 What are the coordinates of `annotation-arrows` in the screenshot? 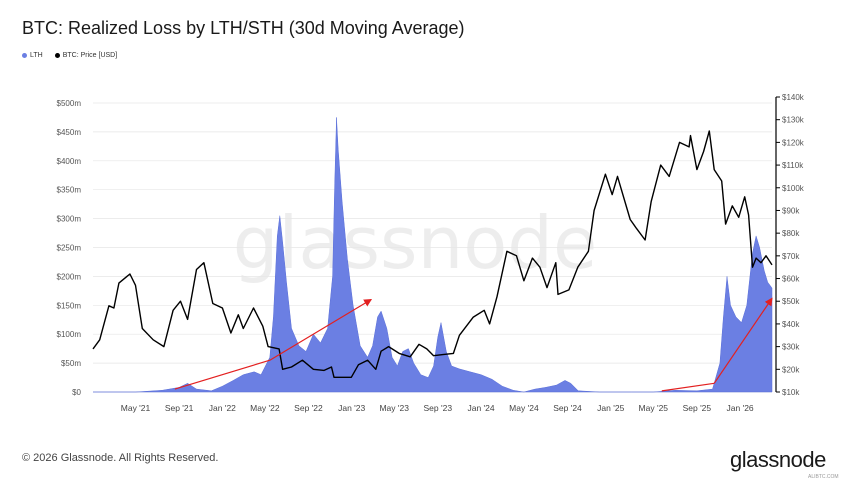 It's located at (473, 344).